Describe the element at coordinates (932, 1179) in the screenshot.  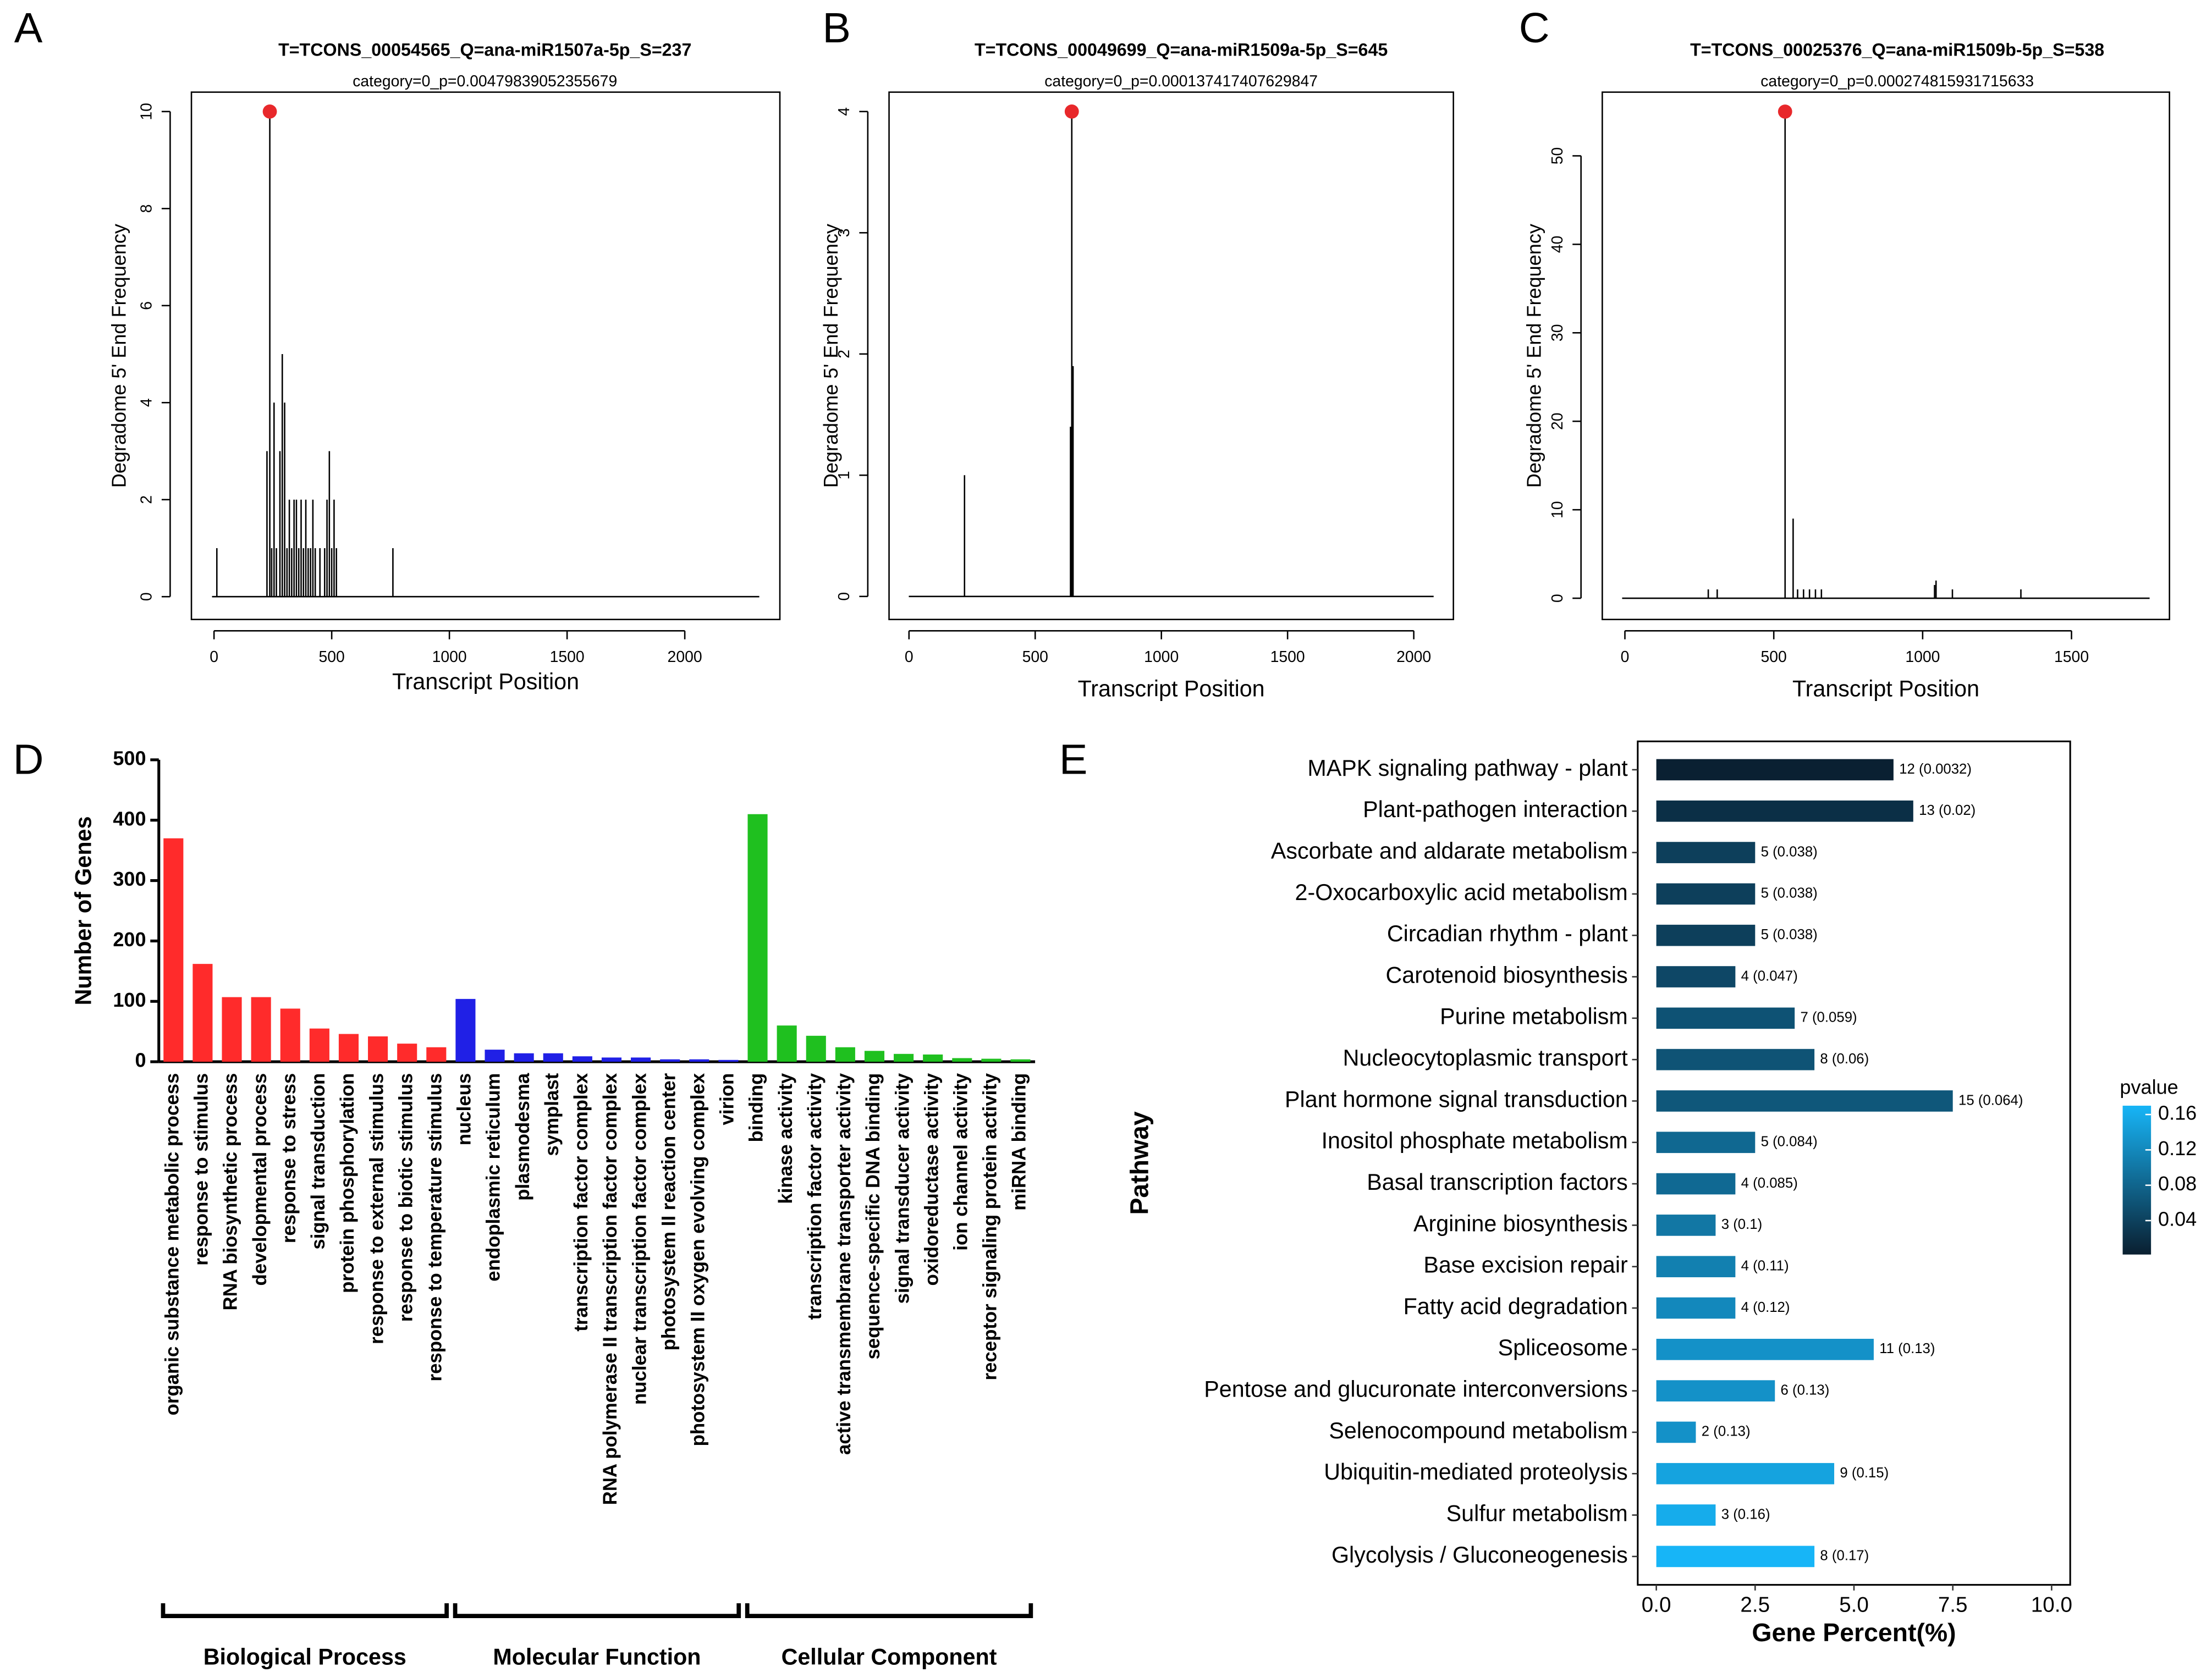
I see `x-tick-label: oxidoreductase activity` at that location.